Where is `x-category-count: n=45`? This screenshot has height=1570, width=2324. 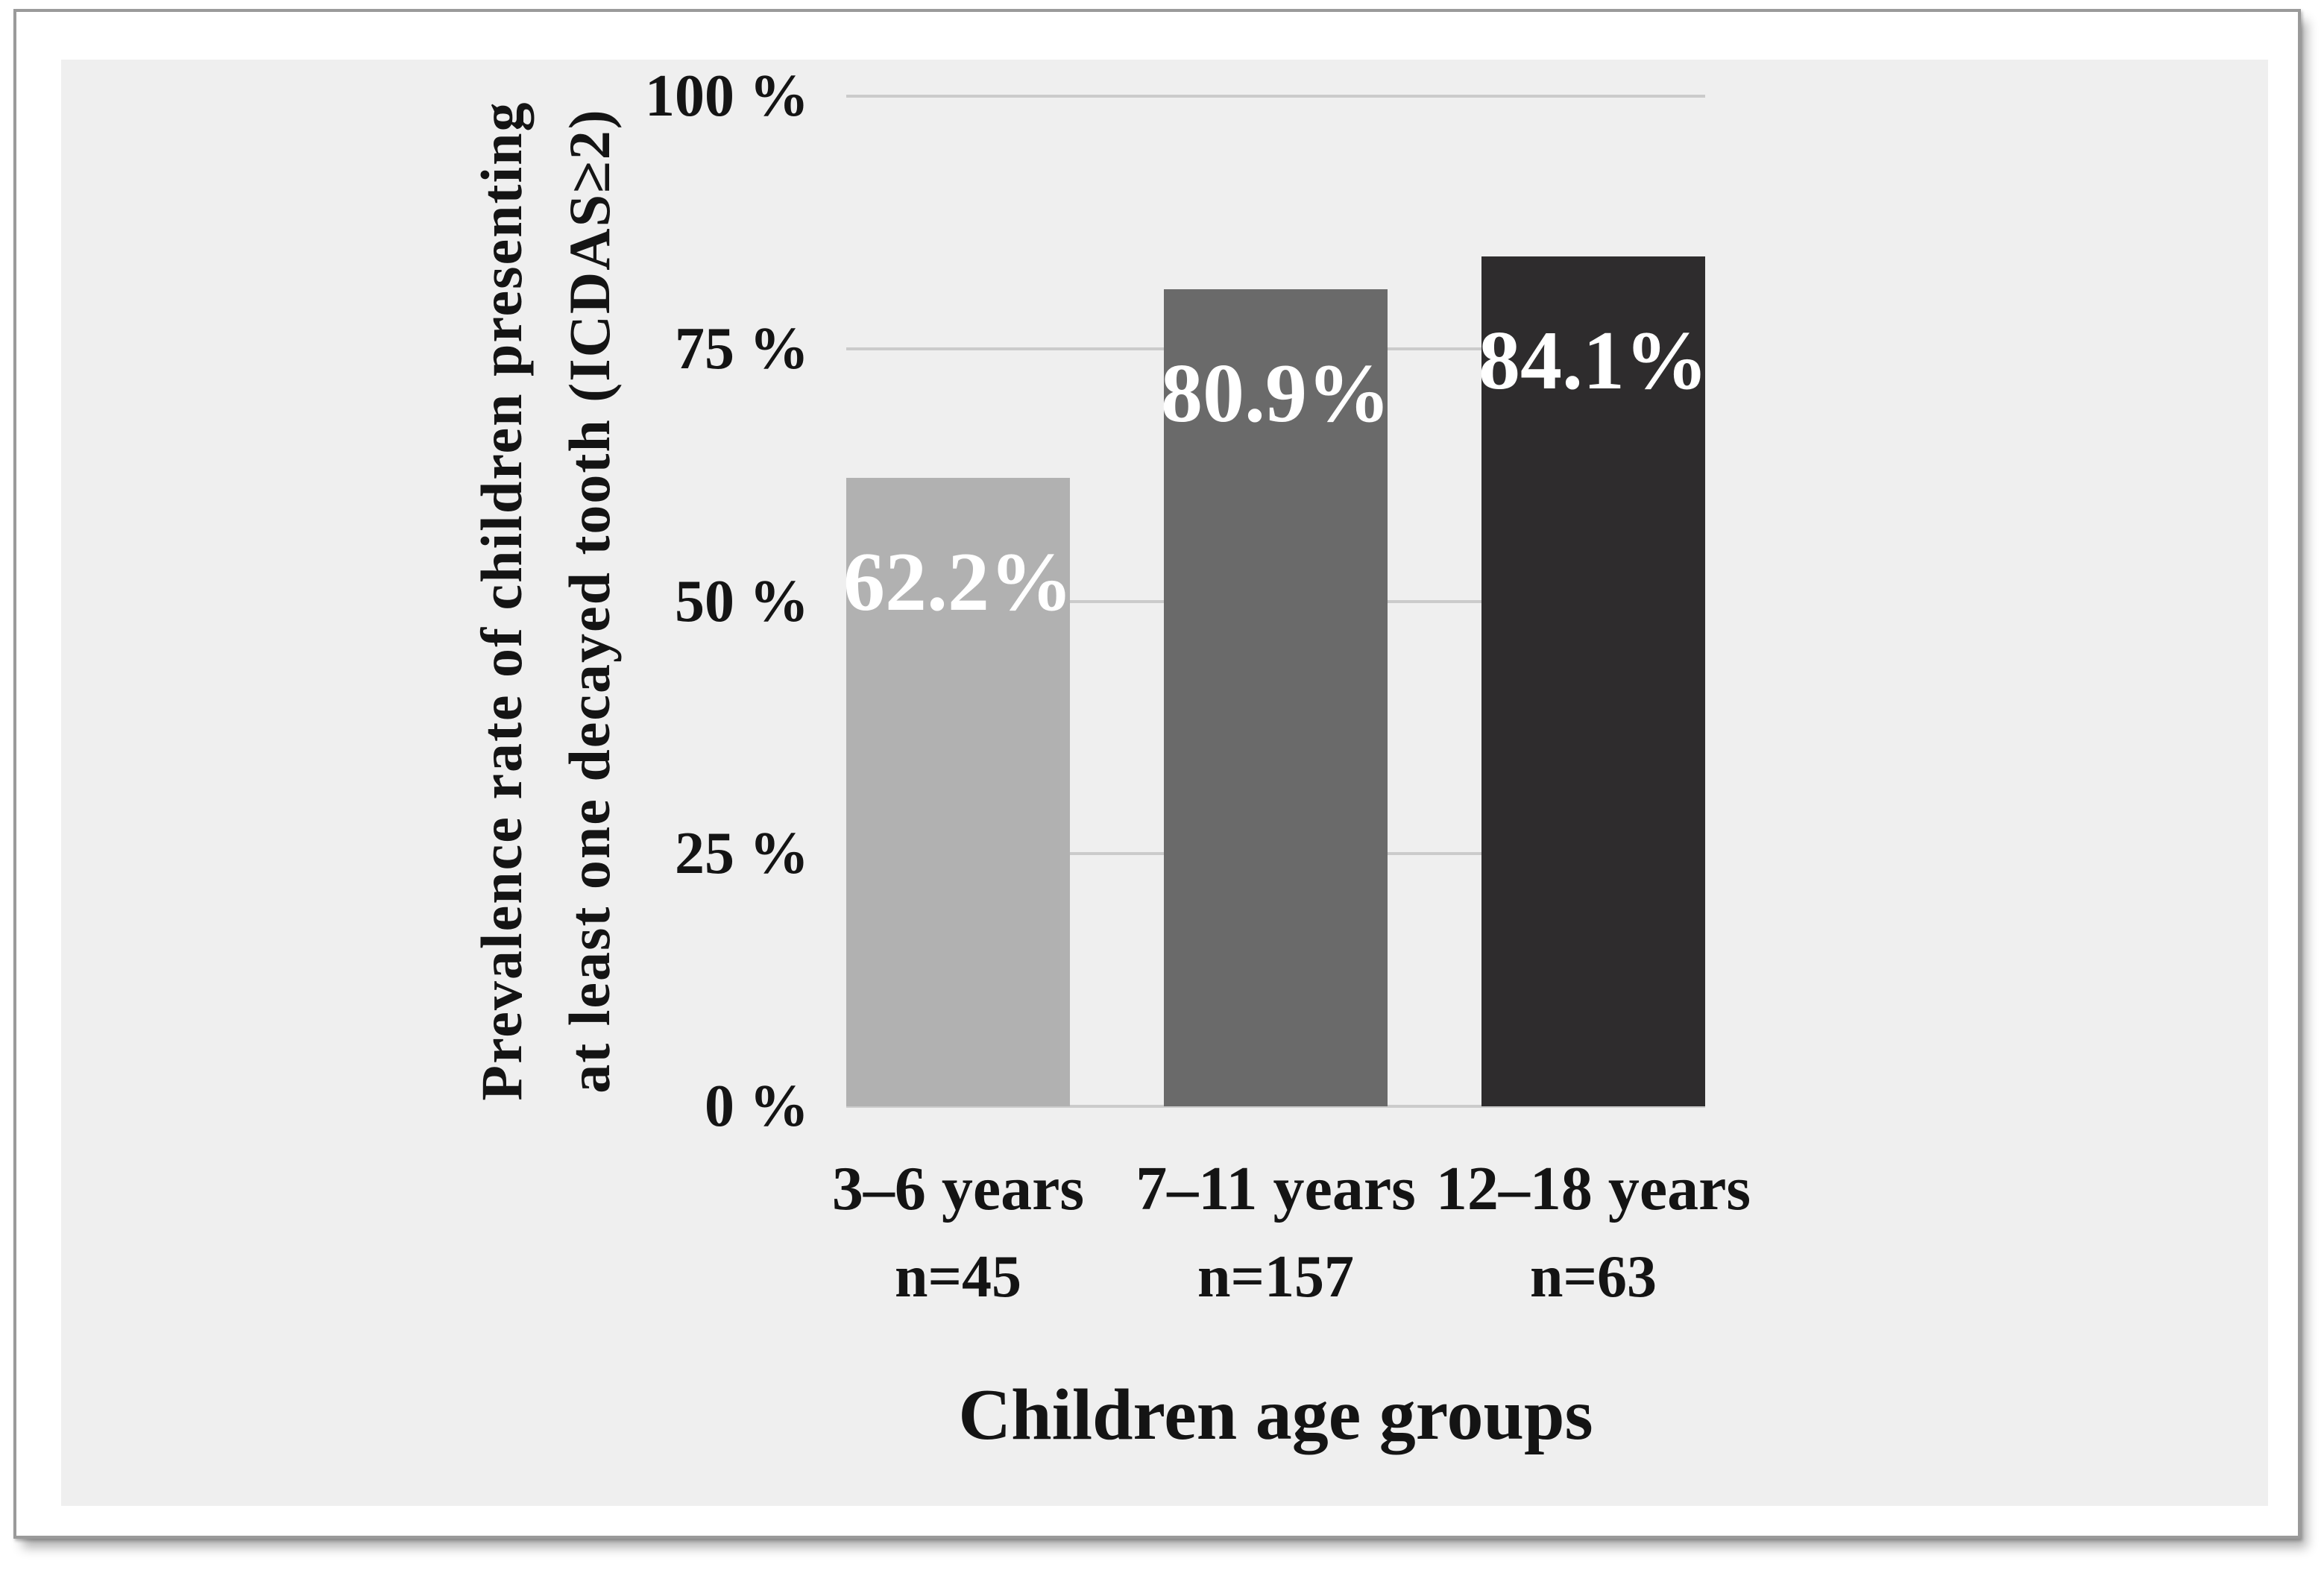 x-category-count: n=45 is located at coordinates (958, 1277).